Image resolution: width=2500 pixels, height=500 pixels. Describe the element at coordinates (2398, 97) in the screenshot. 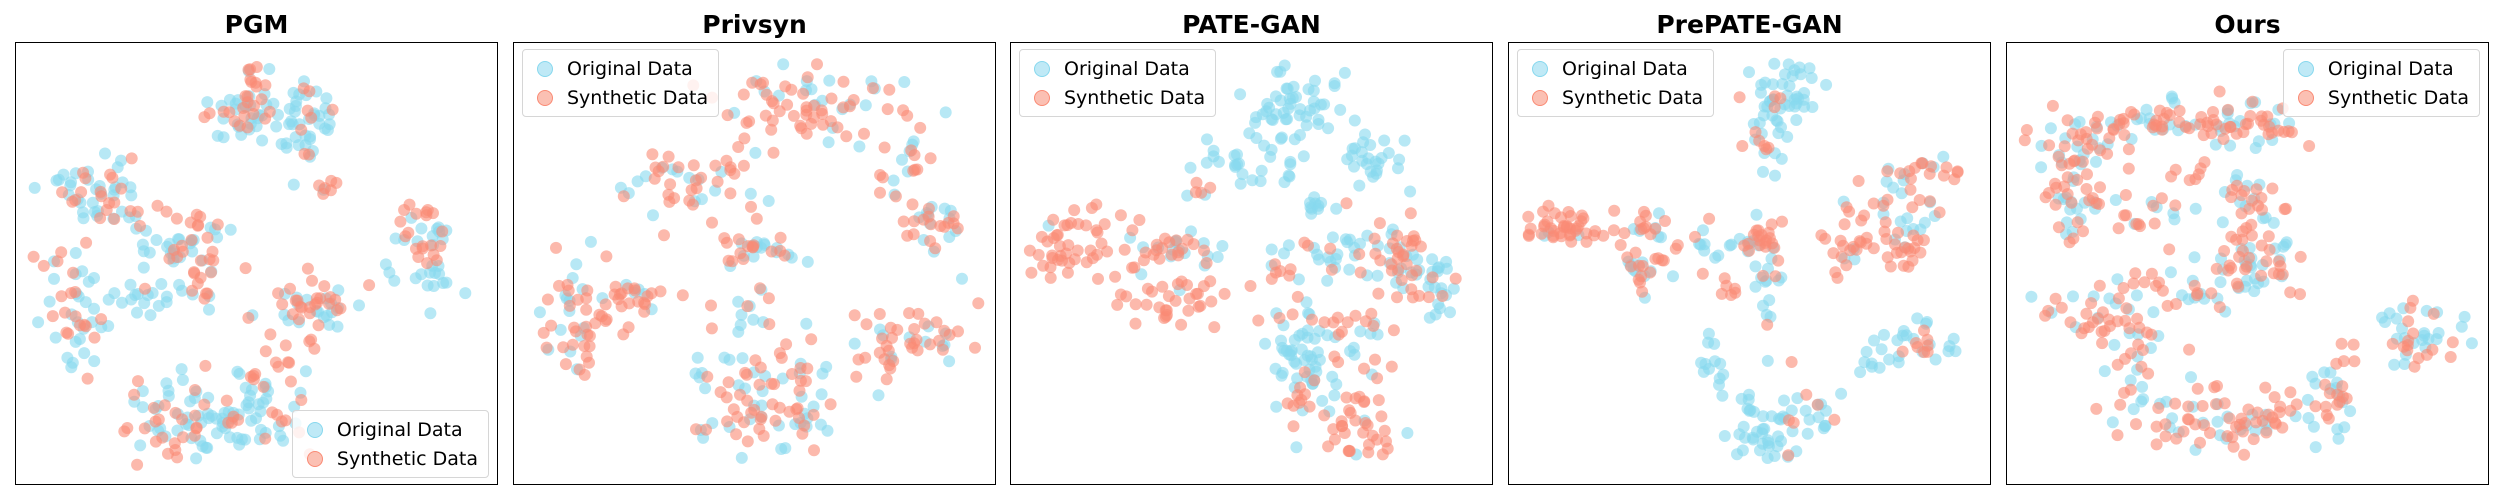

I see `legend-label: Synthetic Data` at that location.